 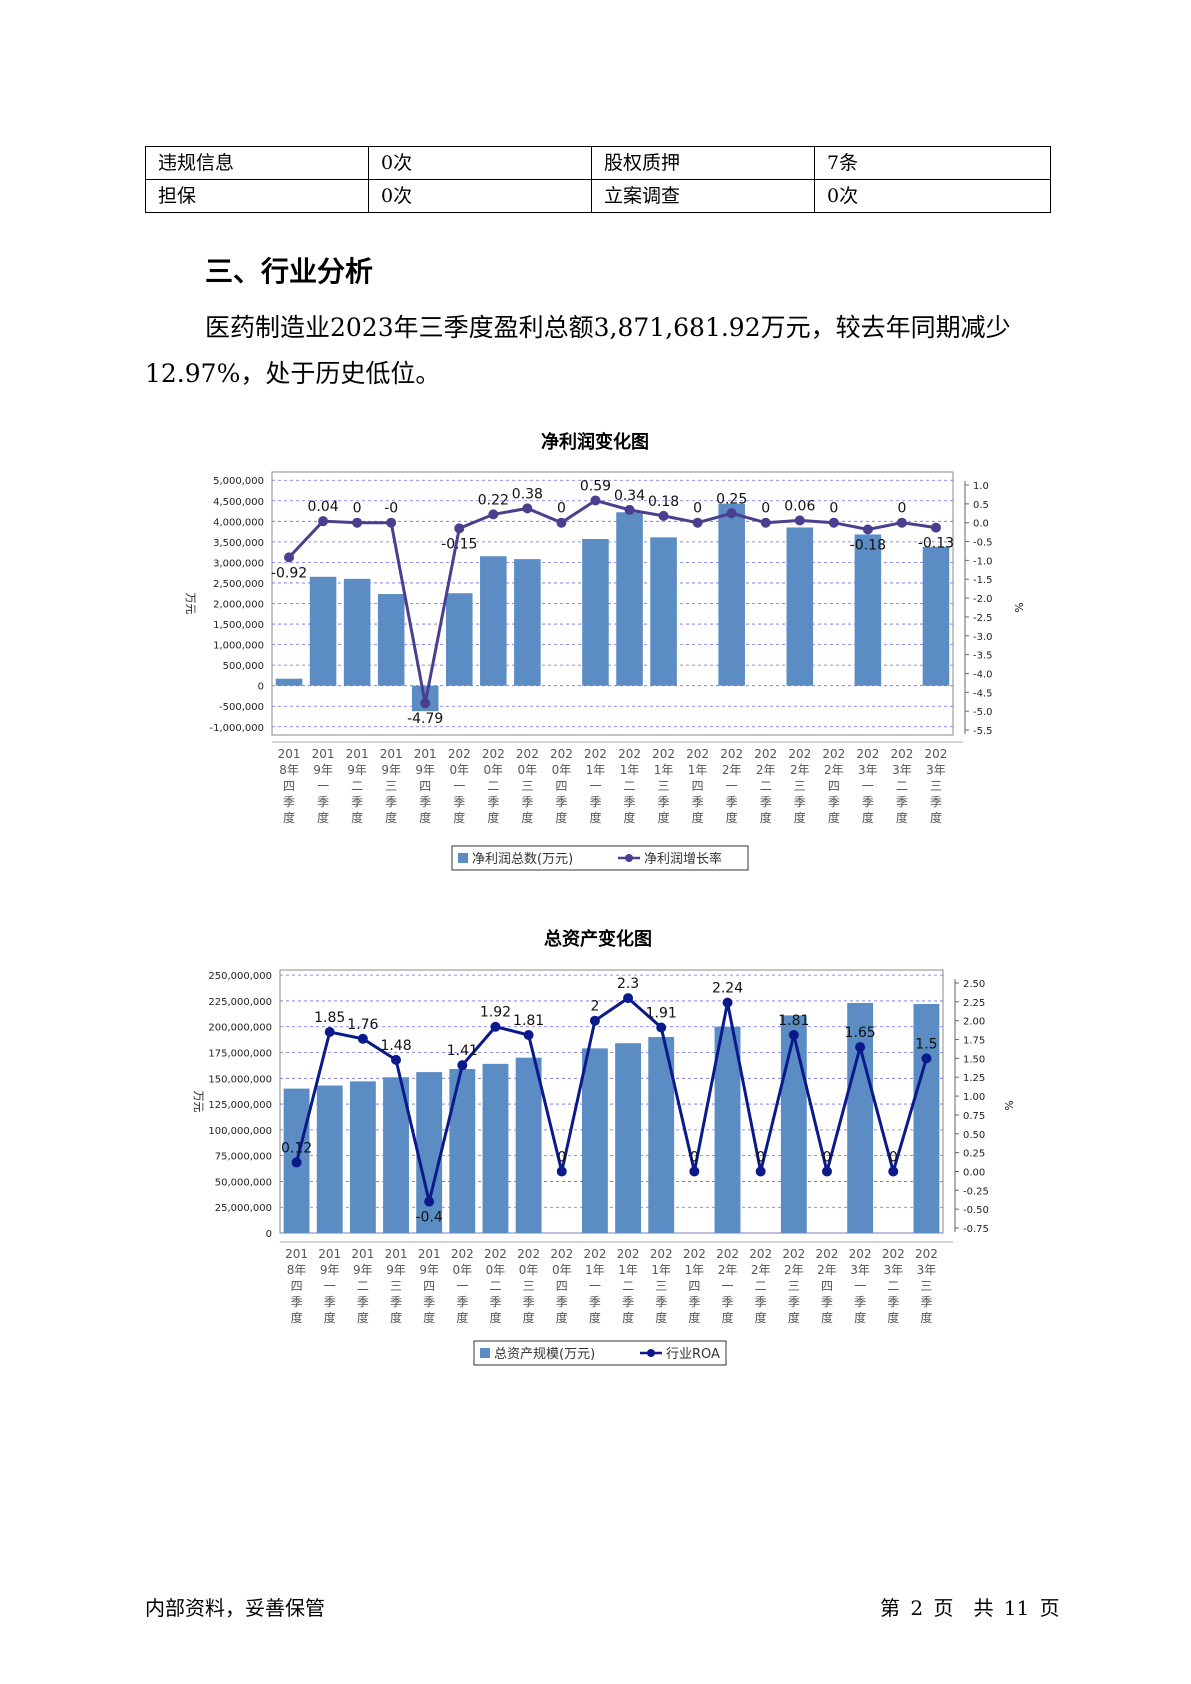 I want to click on y2-tick-label: 2.25, so click(x=974, y=1003).